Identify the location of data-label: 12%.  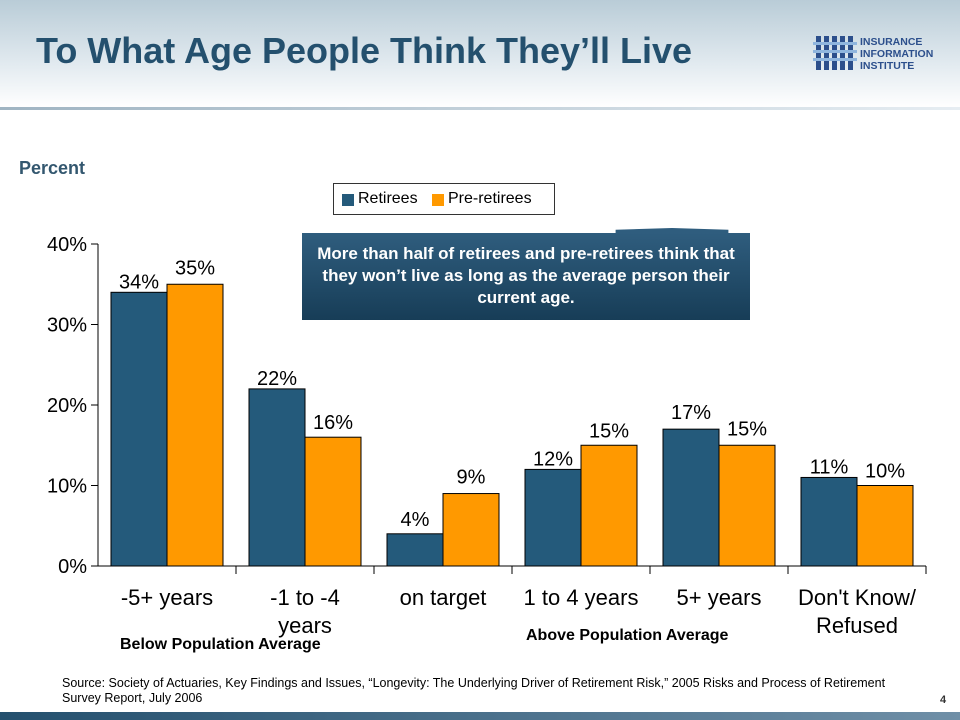
(553, 459).